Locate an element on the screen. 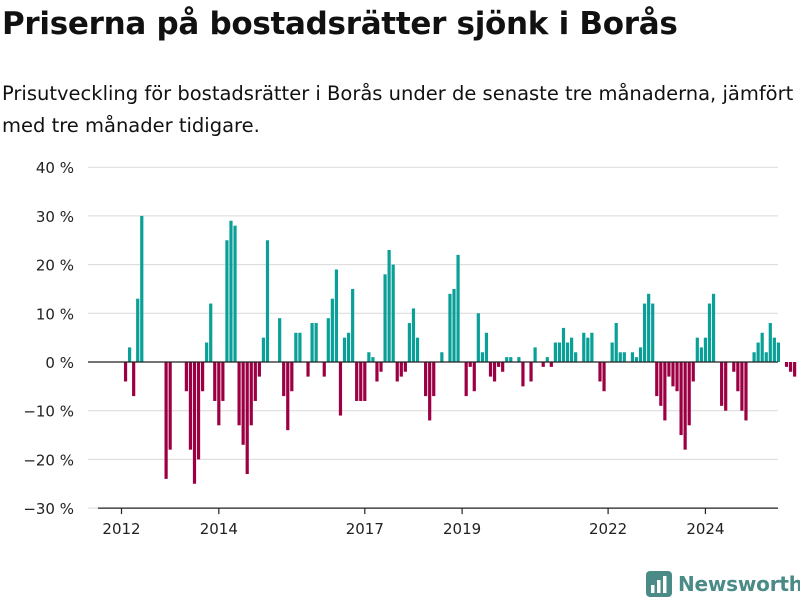  x-tick-label: 2012 is located at coordinates (121, 529).